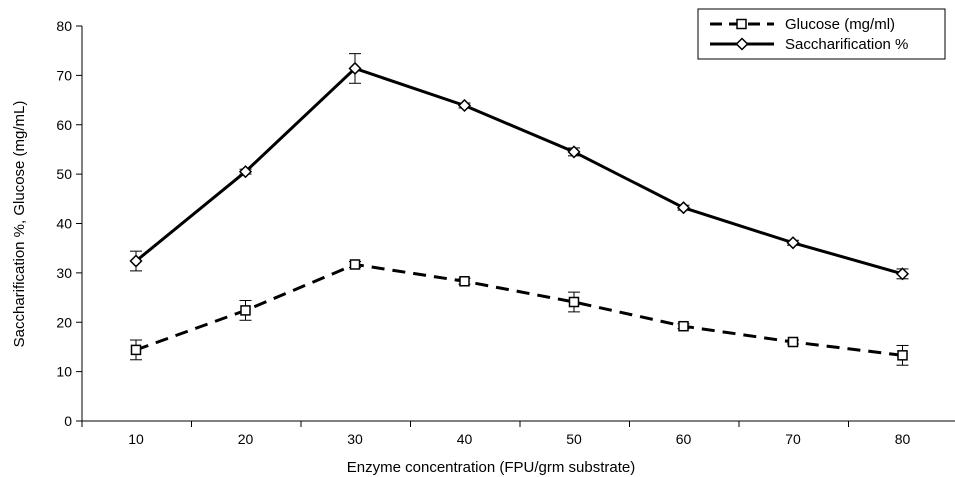  I want to click on legend-sacch-label: Saccharification %, so click(846, 44).